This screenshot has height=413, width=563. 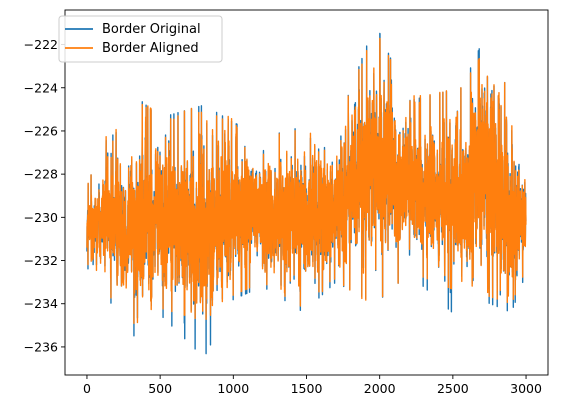 I want to click on y-axis: −236 −234 −232 −230 −228 −226 −224 −222, so click(x=44, y=195).